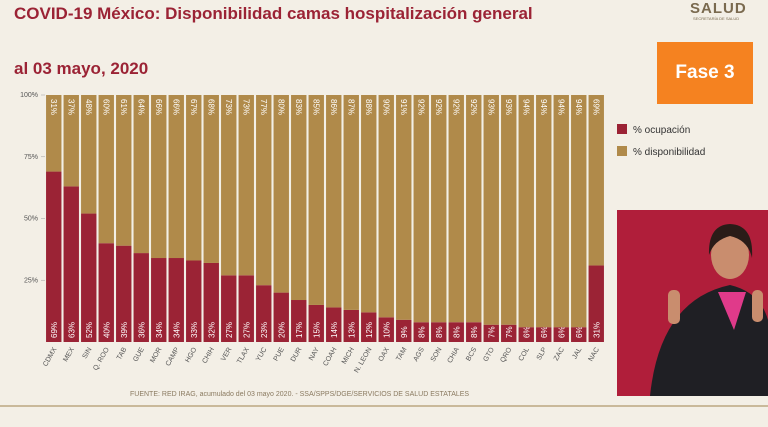 The image size is (768, 427). I want to click on x-tick-label: CHIA, so click(454, 355).